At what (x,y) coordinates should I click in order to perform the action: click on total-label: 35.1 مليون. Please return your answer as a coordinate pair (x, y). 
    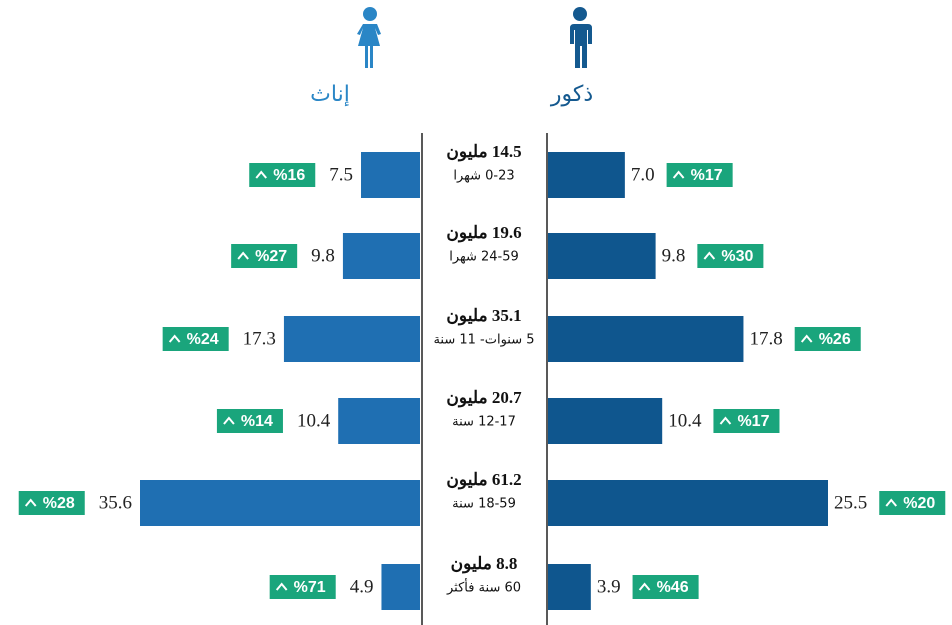
    Looking at the image, I should click on (483, 316).